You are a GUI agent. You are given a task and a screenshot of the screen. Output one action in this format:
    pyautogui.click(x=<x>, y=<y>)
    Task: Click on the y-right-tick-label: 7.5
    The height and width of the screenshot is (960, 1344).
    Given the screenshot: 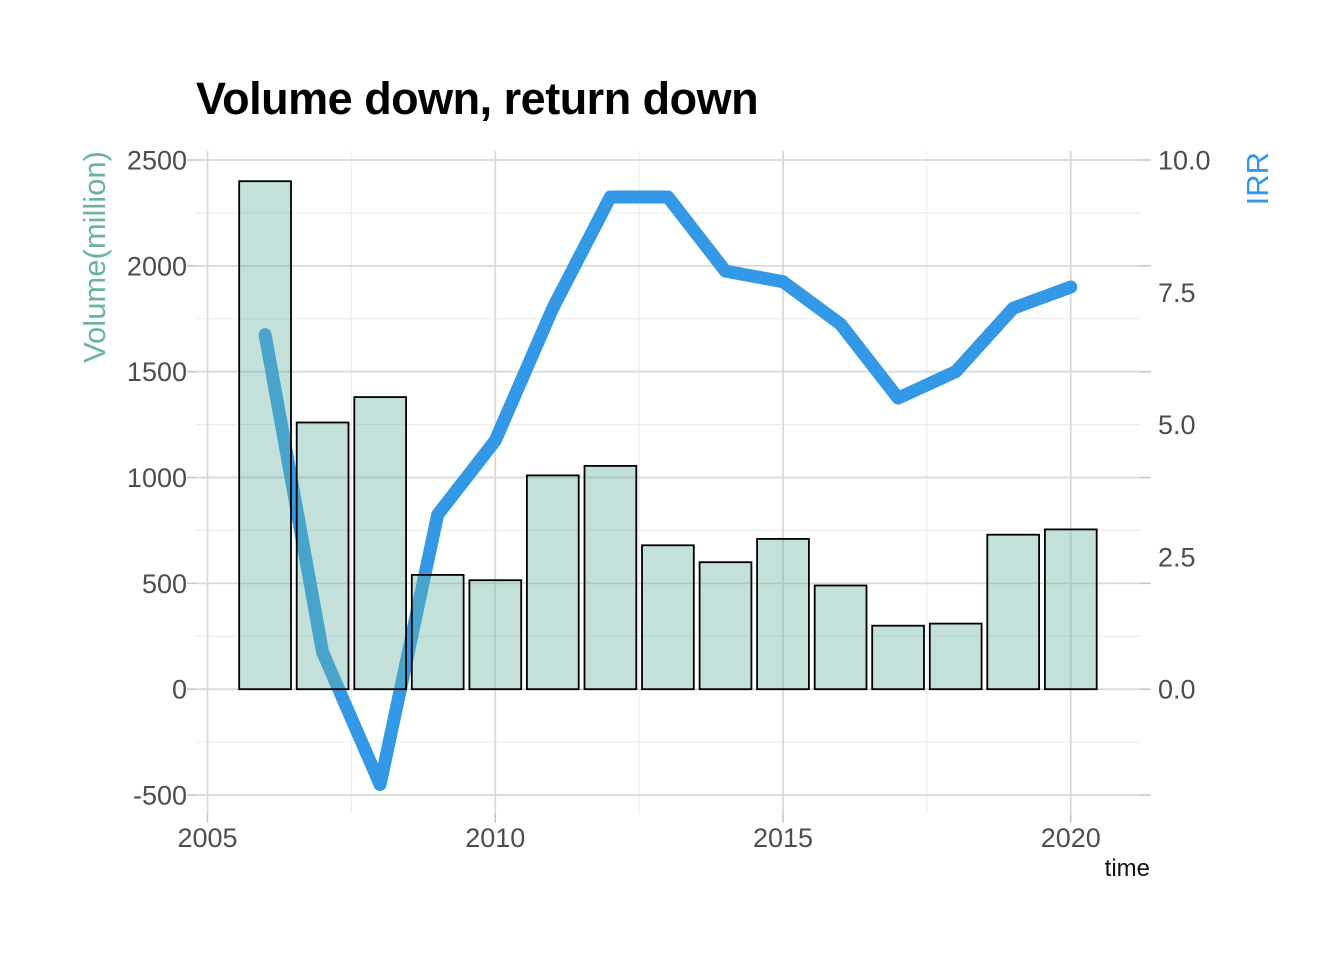 What is the action you would take?
    pyautogui.click(x=1177, y=293)
    